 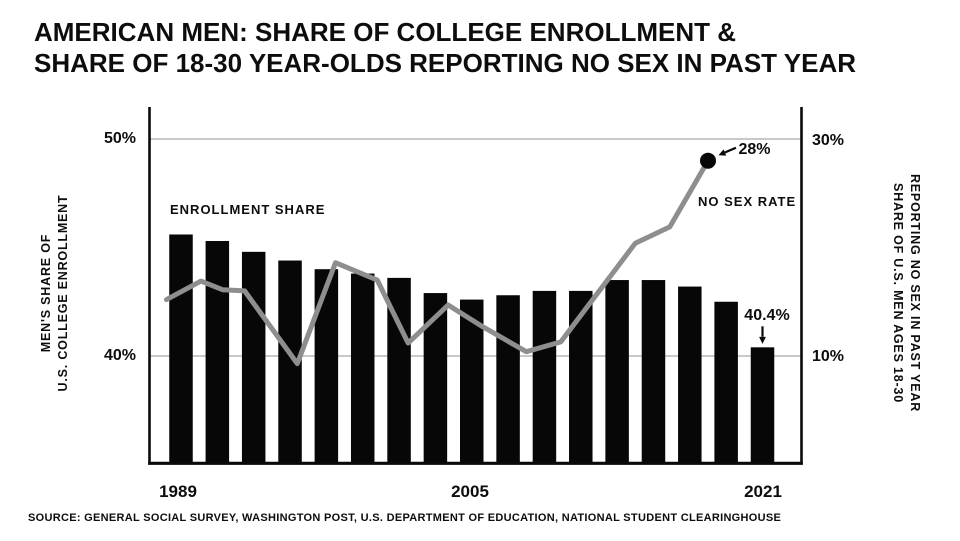 What do you see at coordinates (653, 371) in the screenshot?
I see `bar-2015` at bounding box center [653, 371].